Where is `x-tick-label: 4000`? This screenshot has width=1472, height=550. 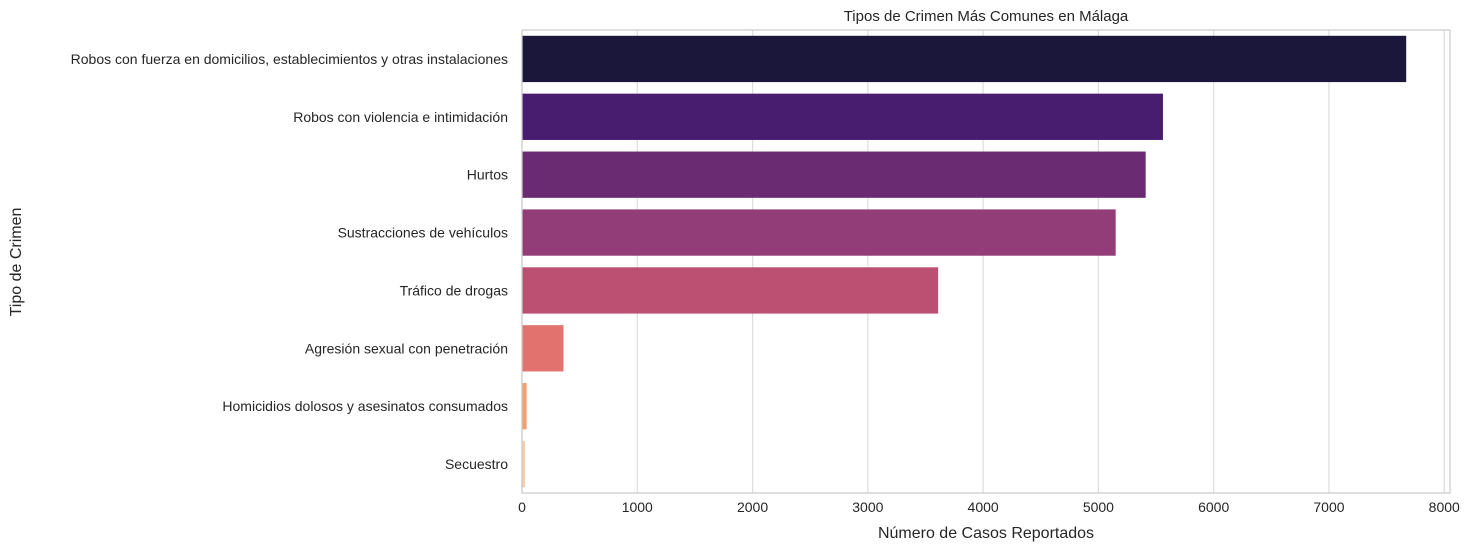 x-tick-label: 4000 is located at coordinates (983, 507).